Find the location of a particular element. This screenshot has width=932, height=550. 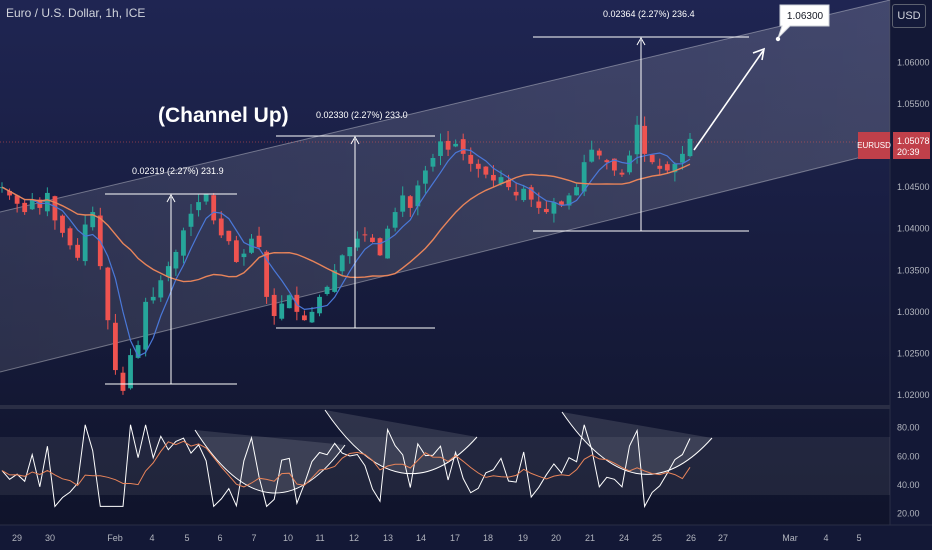

time-axis is located at coordinates (466, 537).